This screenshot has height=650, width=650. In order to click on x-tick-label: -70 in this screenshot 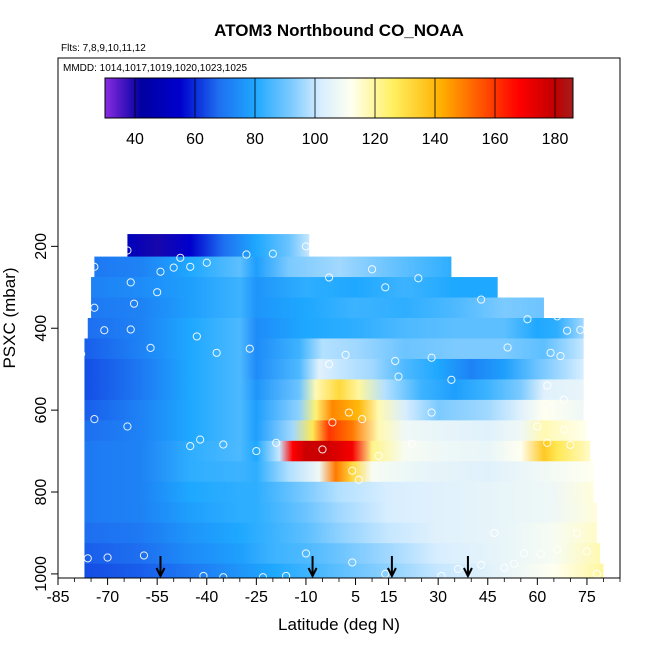, I will do `click(107, 597)`.